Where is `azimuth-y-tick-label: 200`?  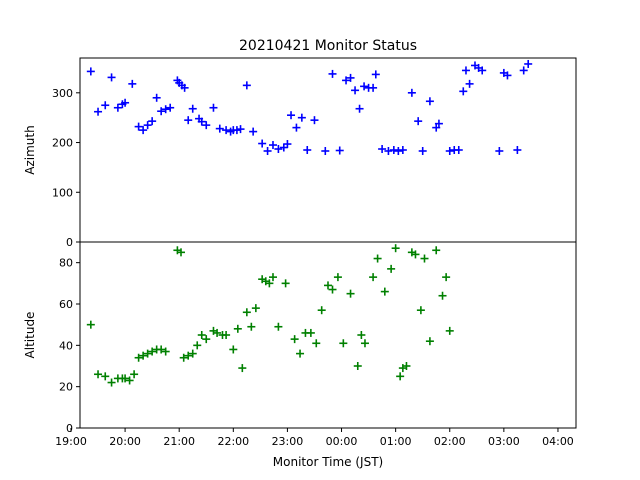 azimuth-y-tick-label: 200 is located at coordinates (62, 143).